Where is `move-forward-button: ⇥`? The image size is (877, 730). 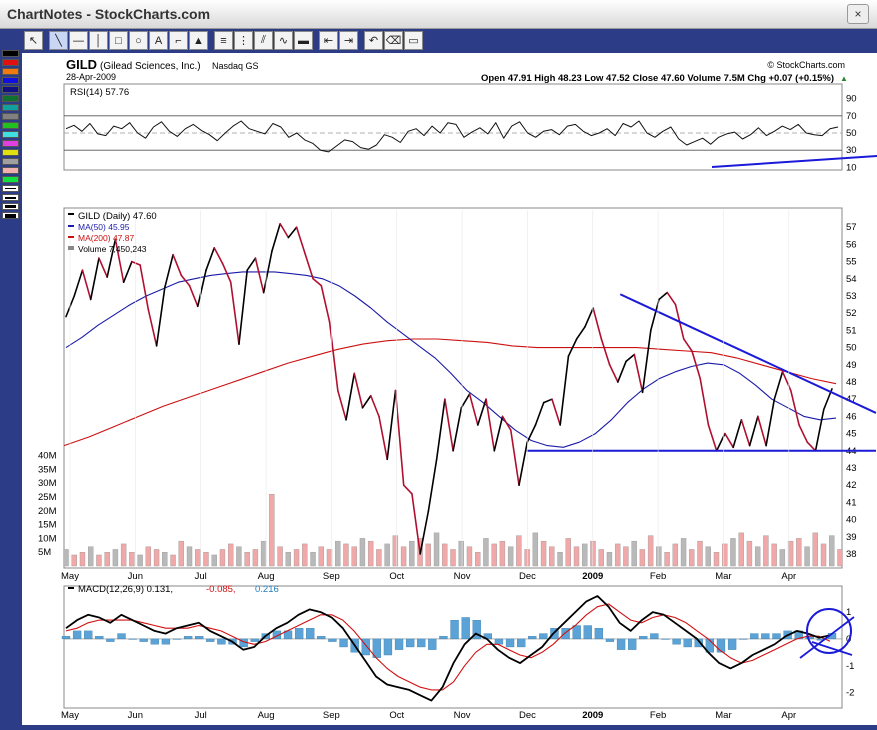
move-forward-button: ⇥ is located at coordinates (348, 40).